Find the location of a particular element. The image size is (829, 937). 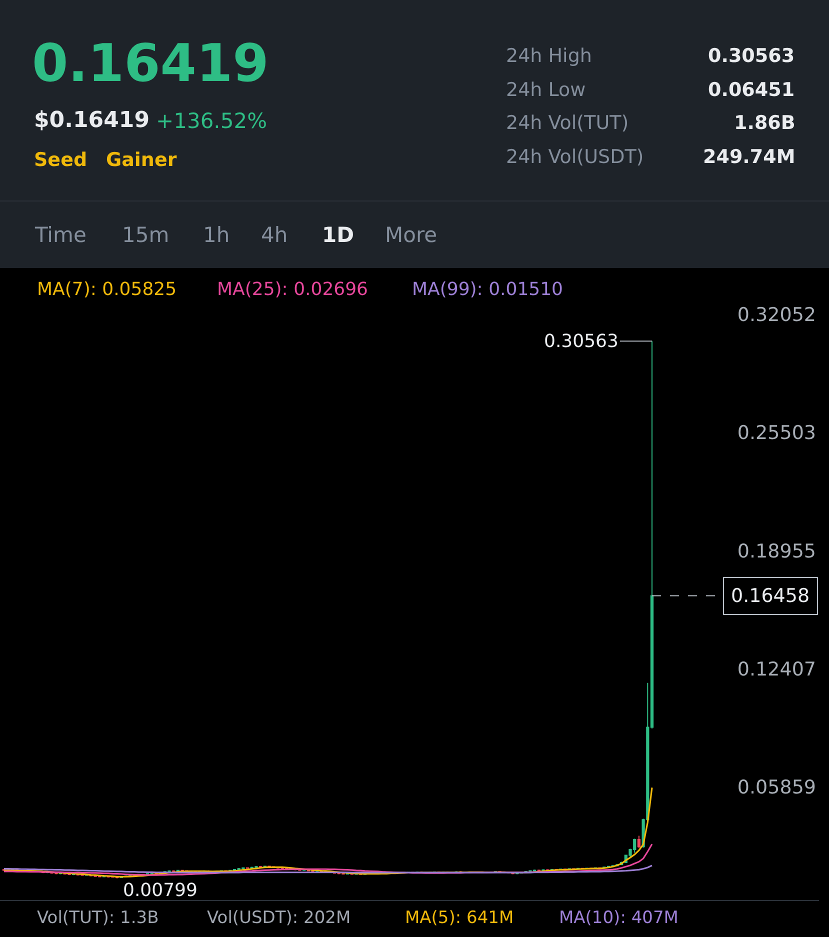

text: 249.74M is located at coordinates (749, 157).